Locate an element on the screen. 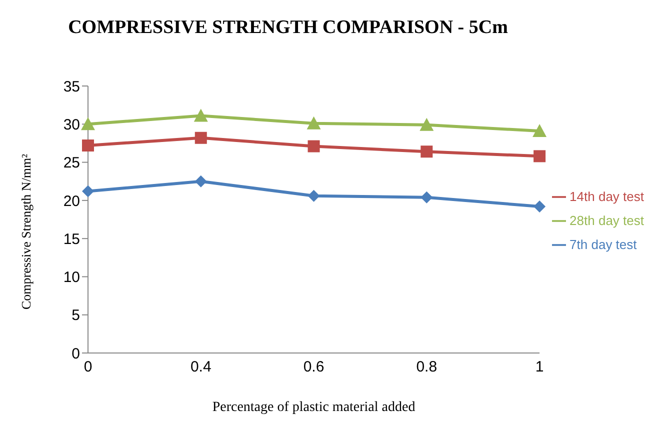 This screenshot has height=441, width=672. x-tick-label: 1 is located at coordinates (539, 367).